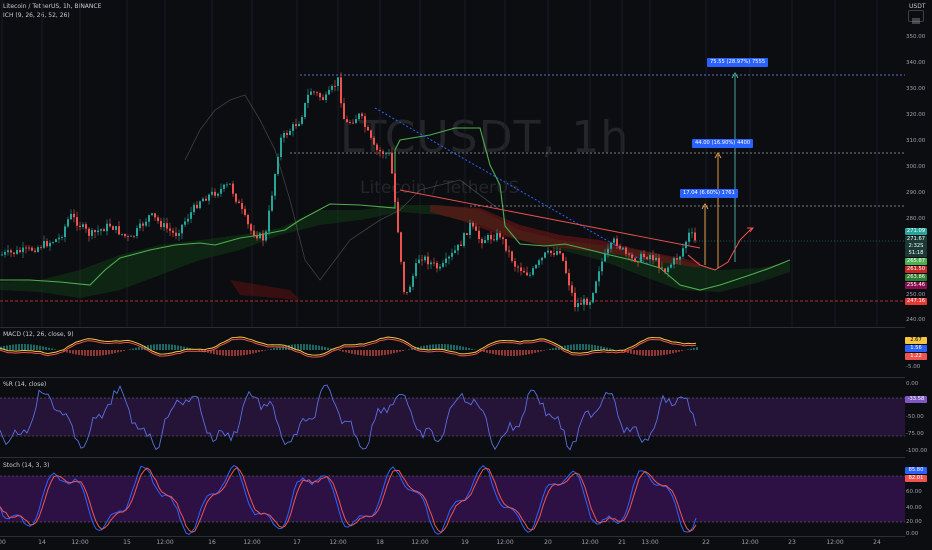 The height and width of the screenshot is (550, 932). Describe the element at coordinates (485, 137) in the screenshot. I see `symbol-watermark: LTCUSDT, 1h` at that location.